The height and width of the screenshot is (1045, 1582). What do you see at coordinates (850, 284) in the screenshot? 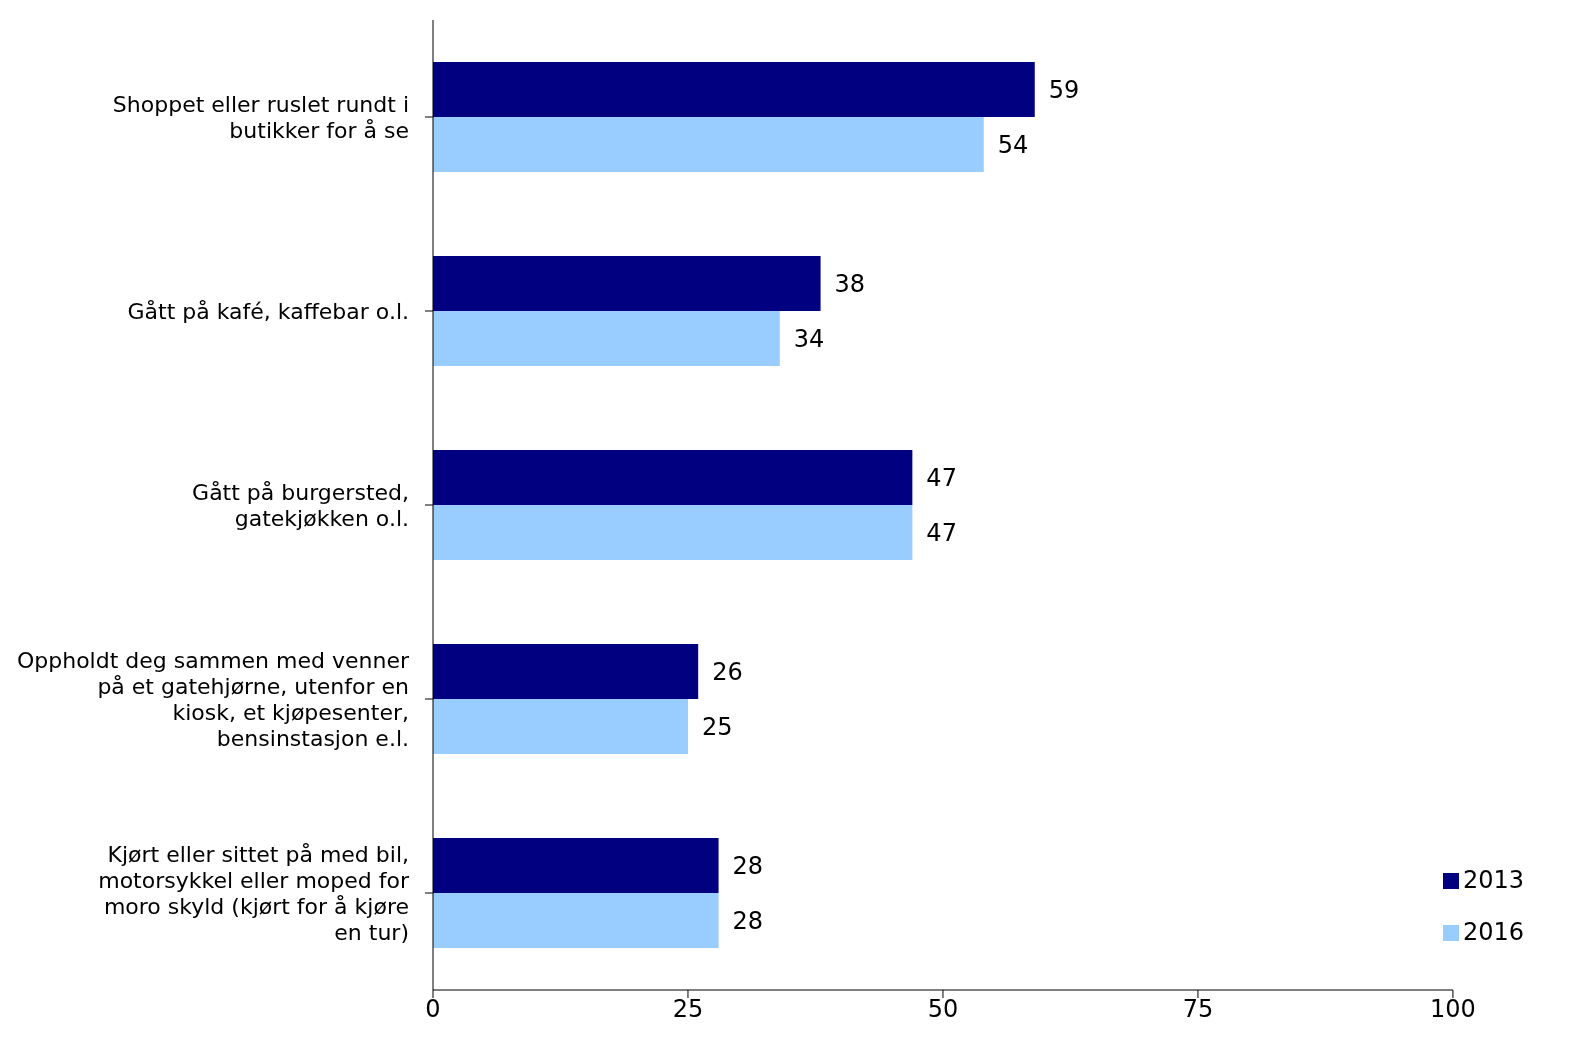
I see `data-label: 38` at bounding box center [850, 284].